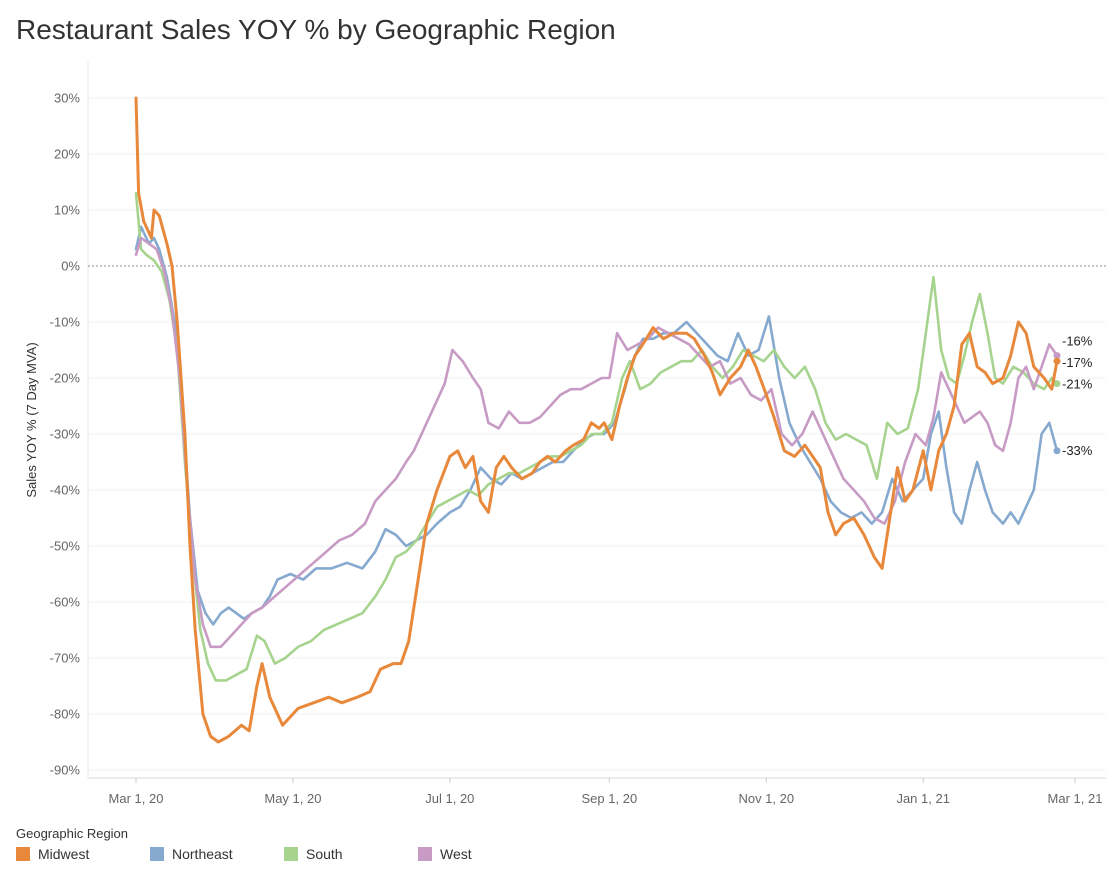 The image size is (1120, 896). I want to click on y-tick-label: -90%, so click(65, 770).